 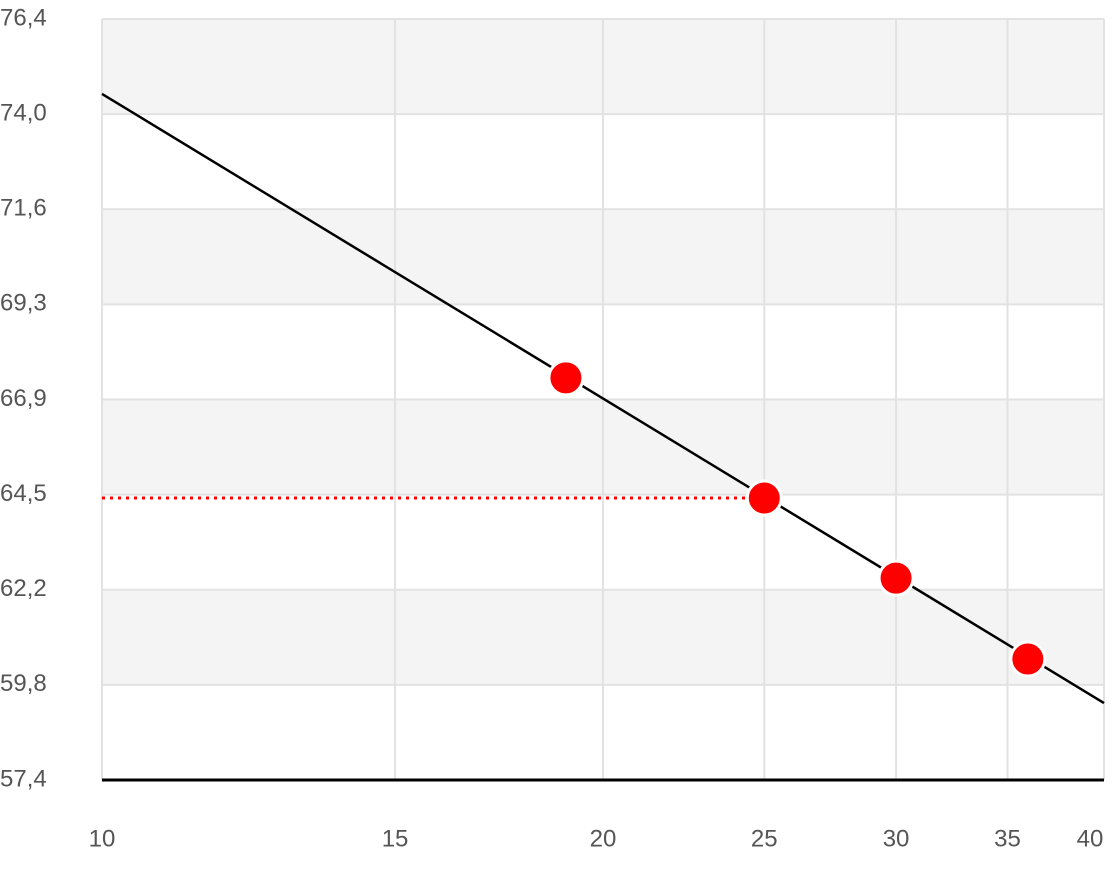 I want to click on y-tick-label: 66,9, so click(x=23, y=398).